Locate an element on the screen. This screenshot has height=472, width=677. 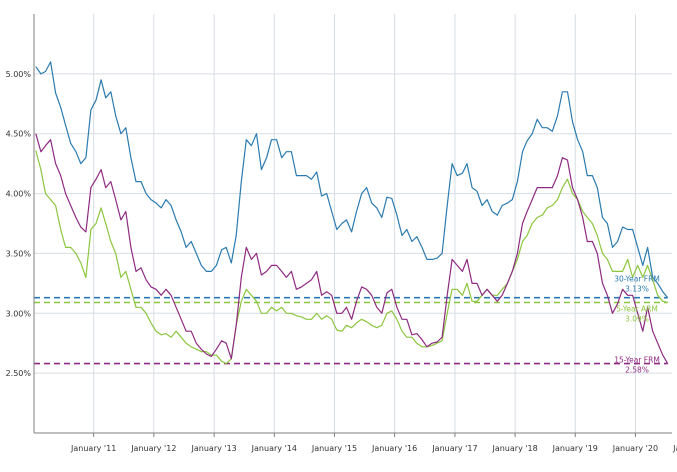
x-tick-label: January '11 is located at coordinates (93, 448).